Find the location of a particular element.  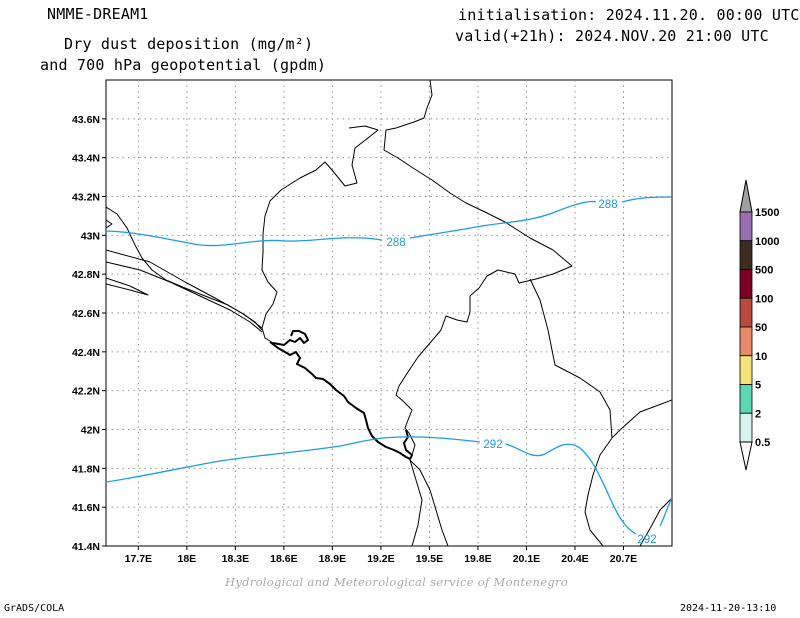

contour-label-292-a: 292 is located at coordinates (492, 445).